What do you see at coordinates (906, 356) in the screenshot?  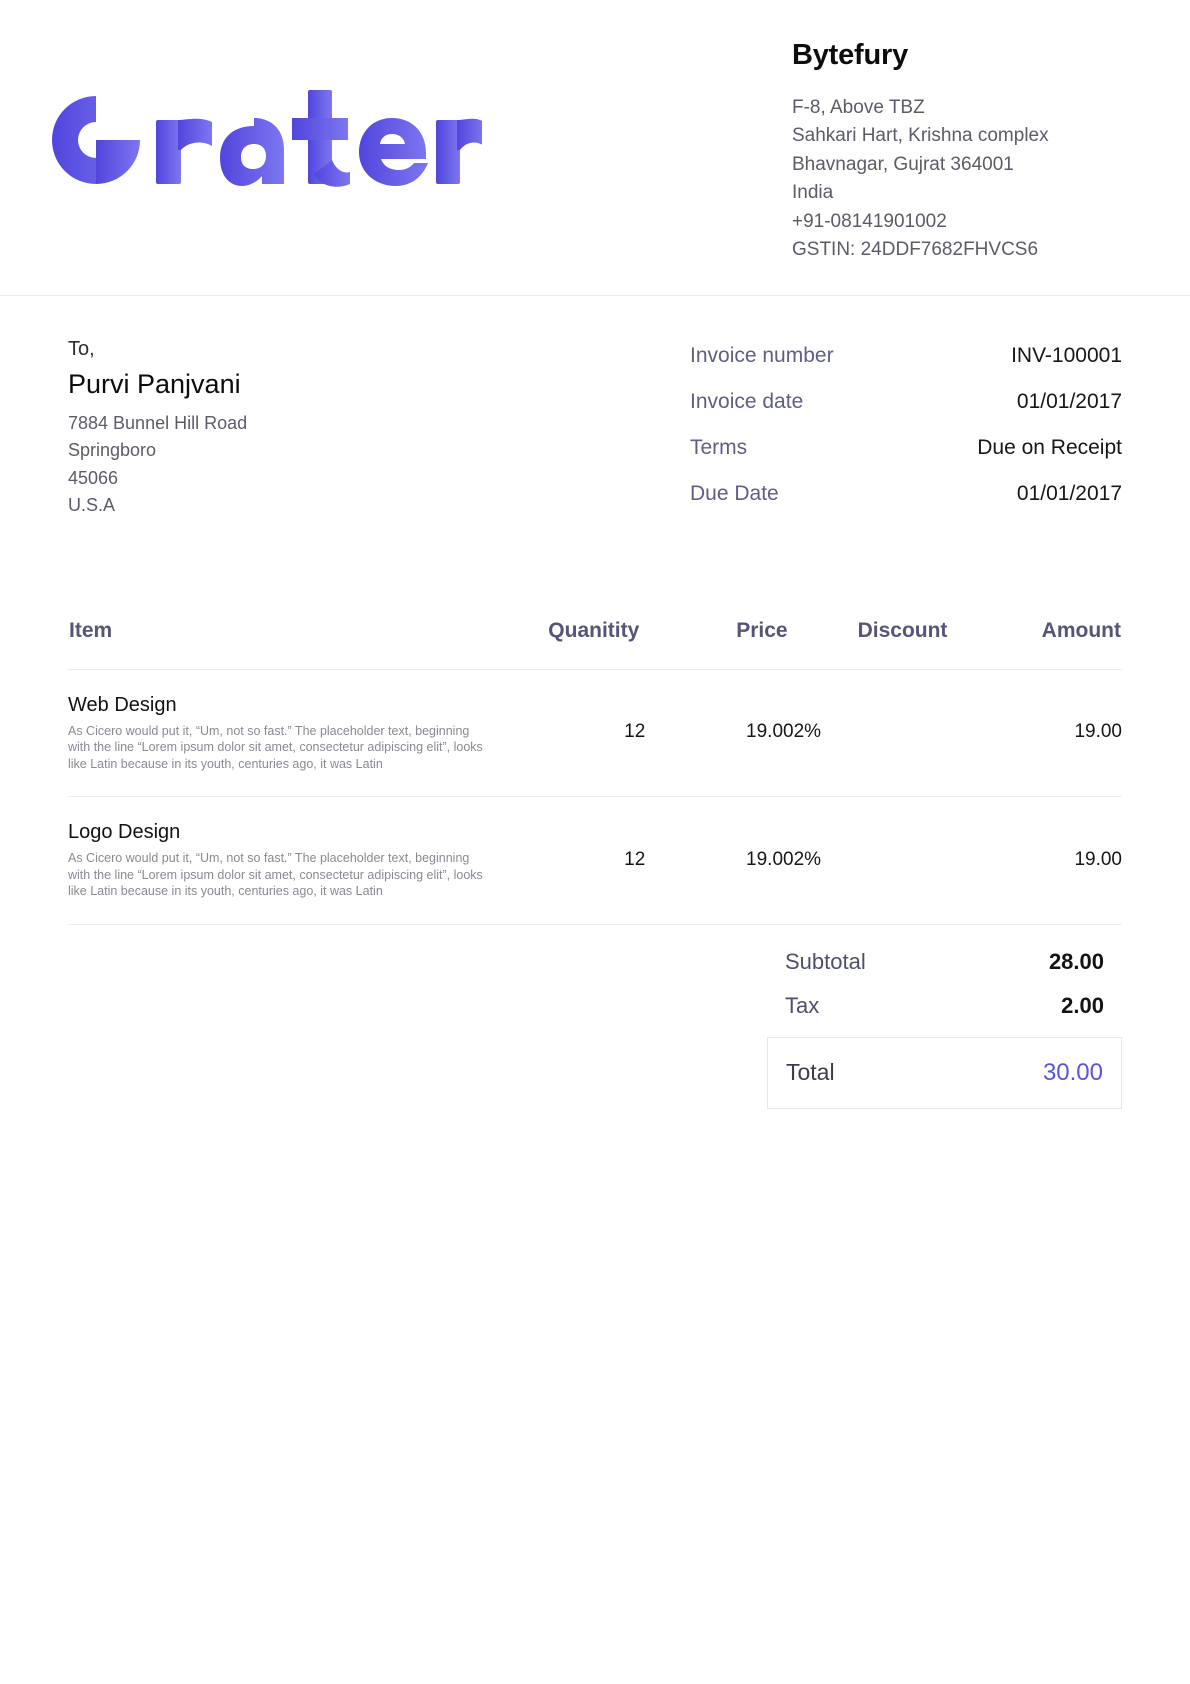 I see `meta-row-invoice-number: Invoice number INV-100001` at bounding box center [906, 356].